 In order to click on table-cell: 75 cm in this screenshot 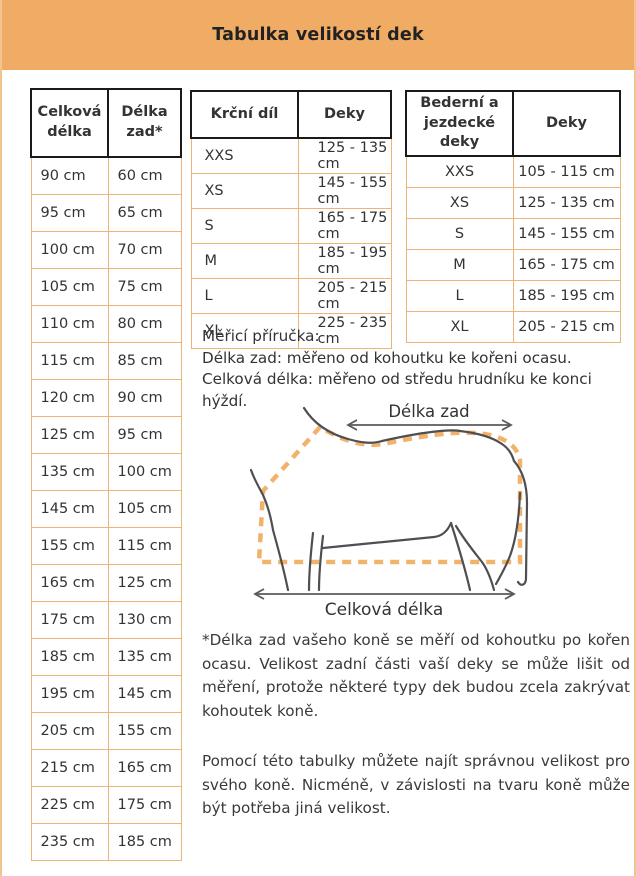, I will do `click(144, 287)`.